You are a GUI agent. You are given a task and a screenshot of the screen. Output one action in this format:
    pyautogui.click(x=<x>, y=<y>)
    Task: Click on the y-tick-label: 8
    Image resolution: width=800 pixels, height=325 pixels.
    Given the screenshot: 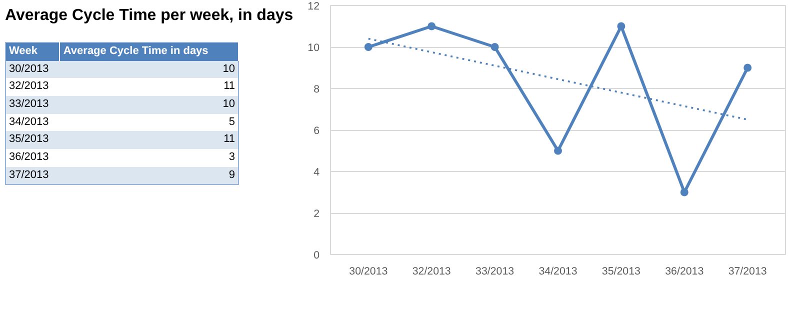 What is the action you would take?
    pyautogui.click(x=317, y=90)
    